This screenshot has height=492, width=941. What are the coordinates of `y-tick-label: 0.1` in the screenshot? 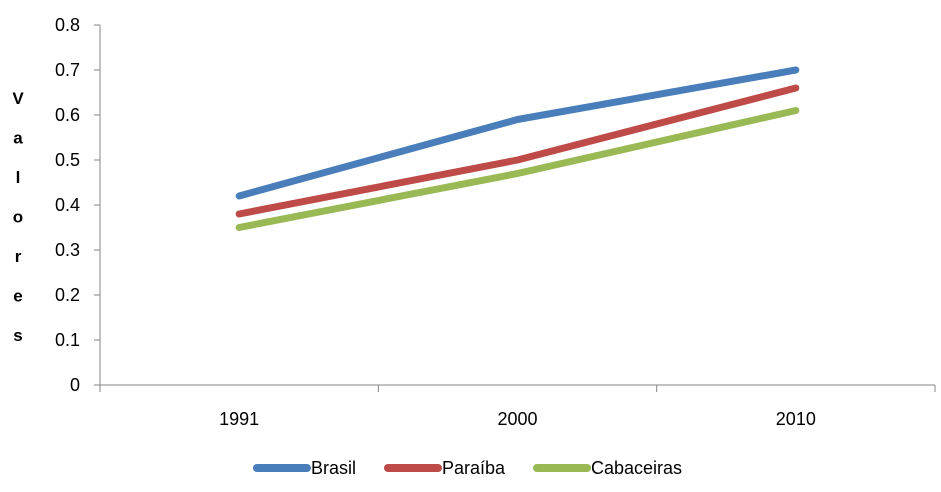 It's located at (67, 340).